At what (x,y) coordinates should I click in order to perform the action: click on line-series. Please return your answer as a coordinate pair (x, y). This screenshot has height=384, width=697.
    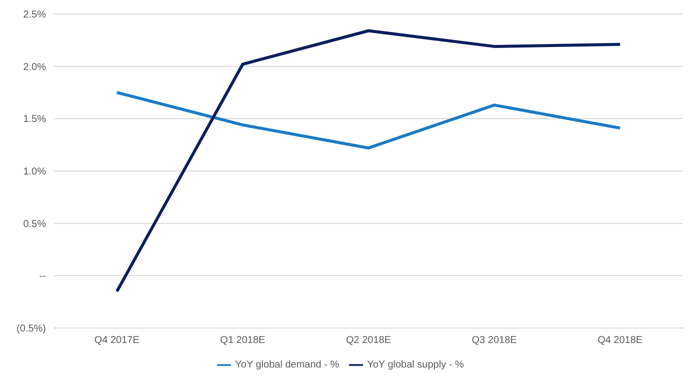
    Looking at the image, I should click on (368, 120).